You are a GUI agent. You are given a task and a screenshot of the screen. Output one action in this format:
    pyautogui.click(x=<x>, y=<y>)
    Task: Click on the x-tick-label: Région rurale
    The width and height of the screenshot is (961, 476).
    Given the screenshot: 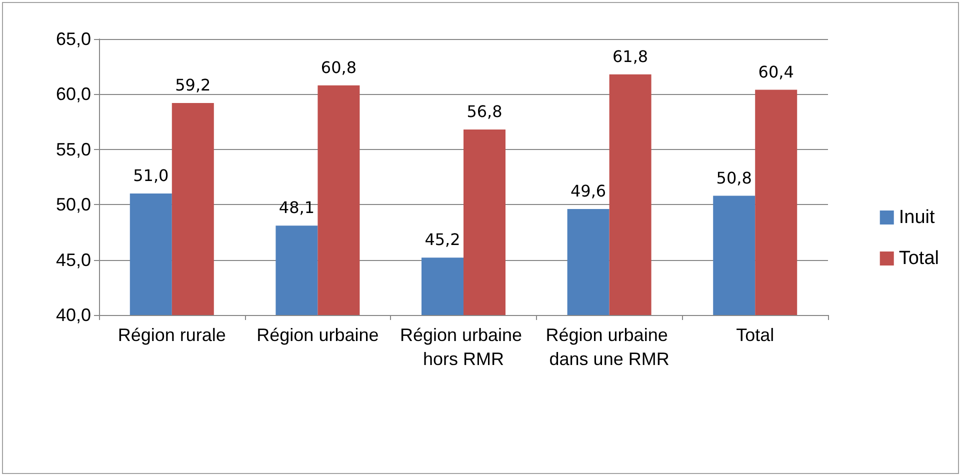 What is the action you would take?
    pyautogui.click(x=172, y=335)
    